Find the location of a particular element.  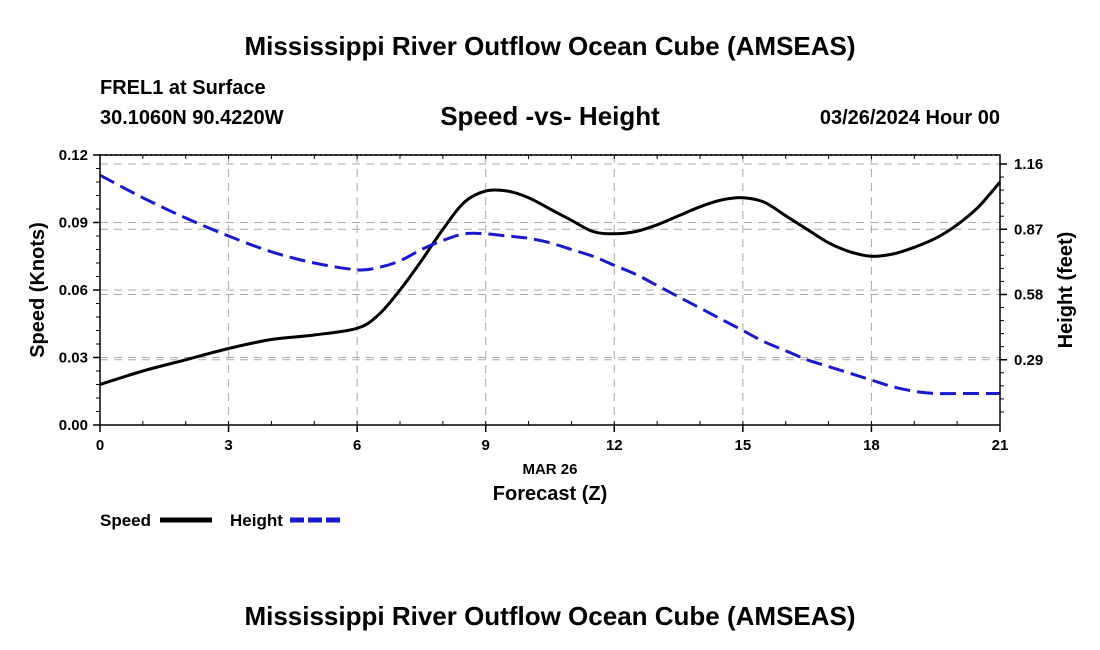

y-axis-label: Speed (Knots) is located at coordinates (38, 290).